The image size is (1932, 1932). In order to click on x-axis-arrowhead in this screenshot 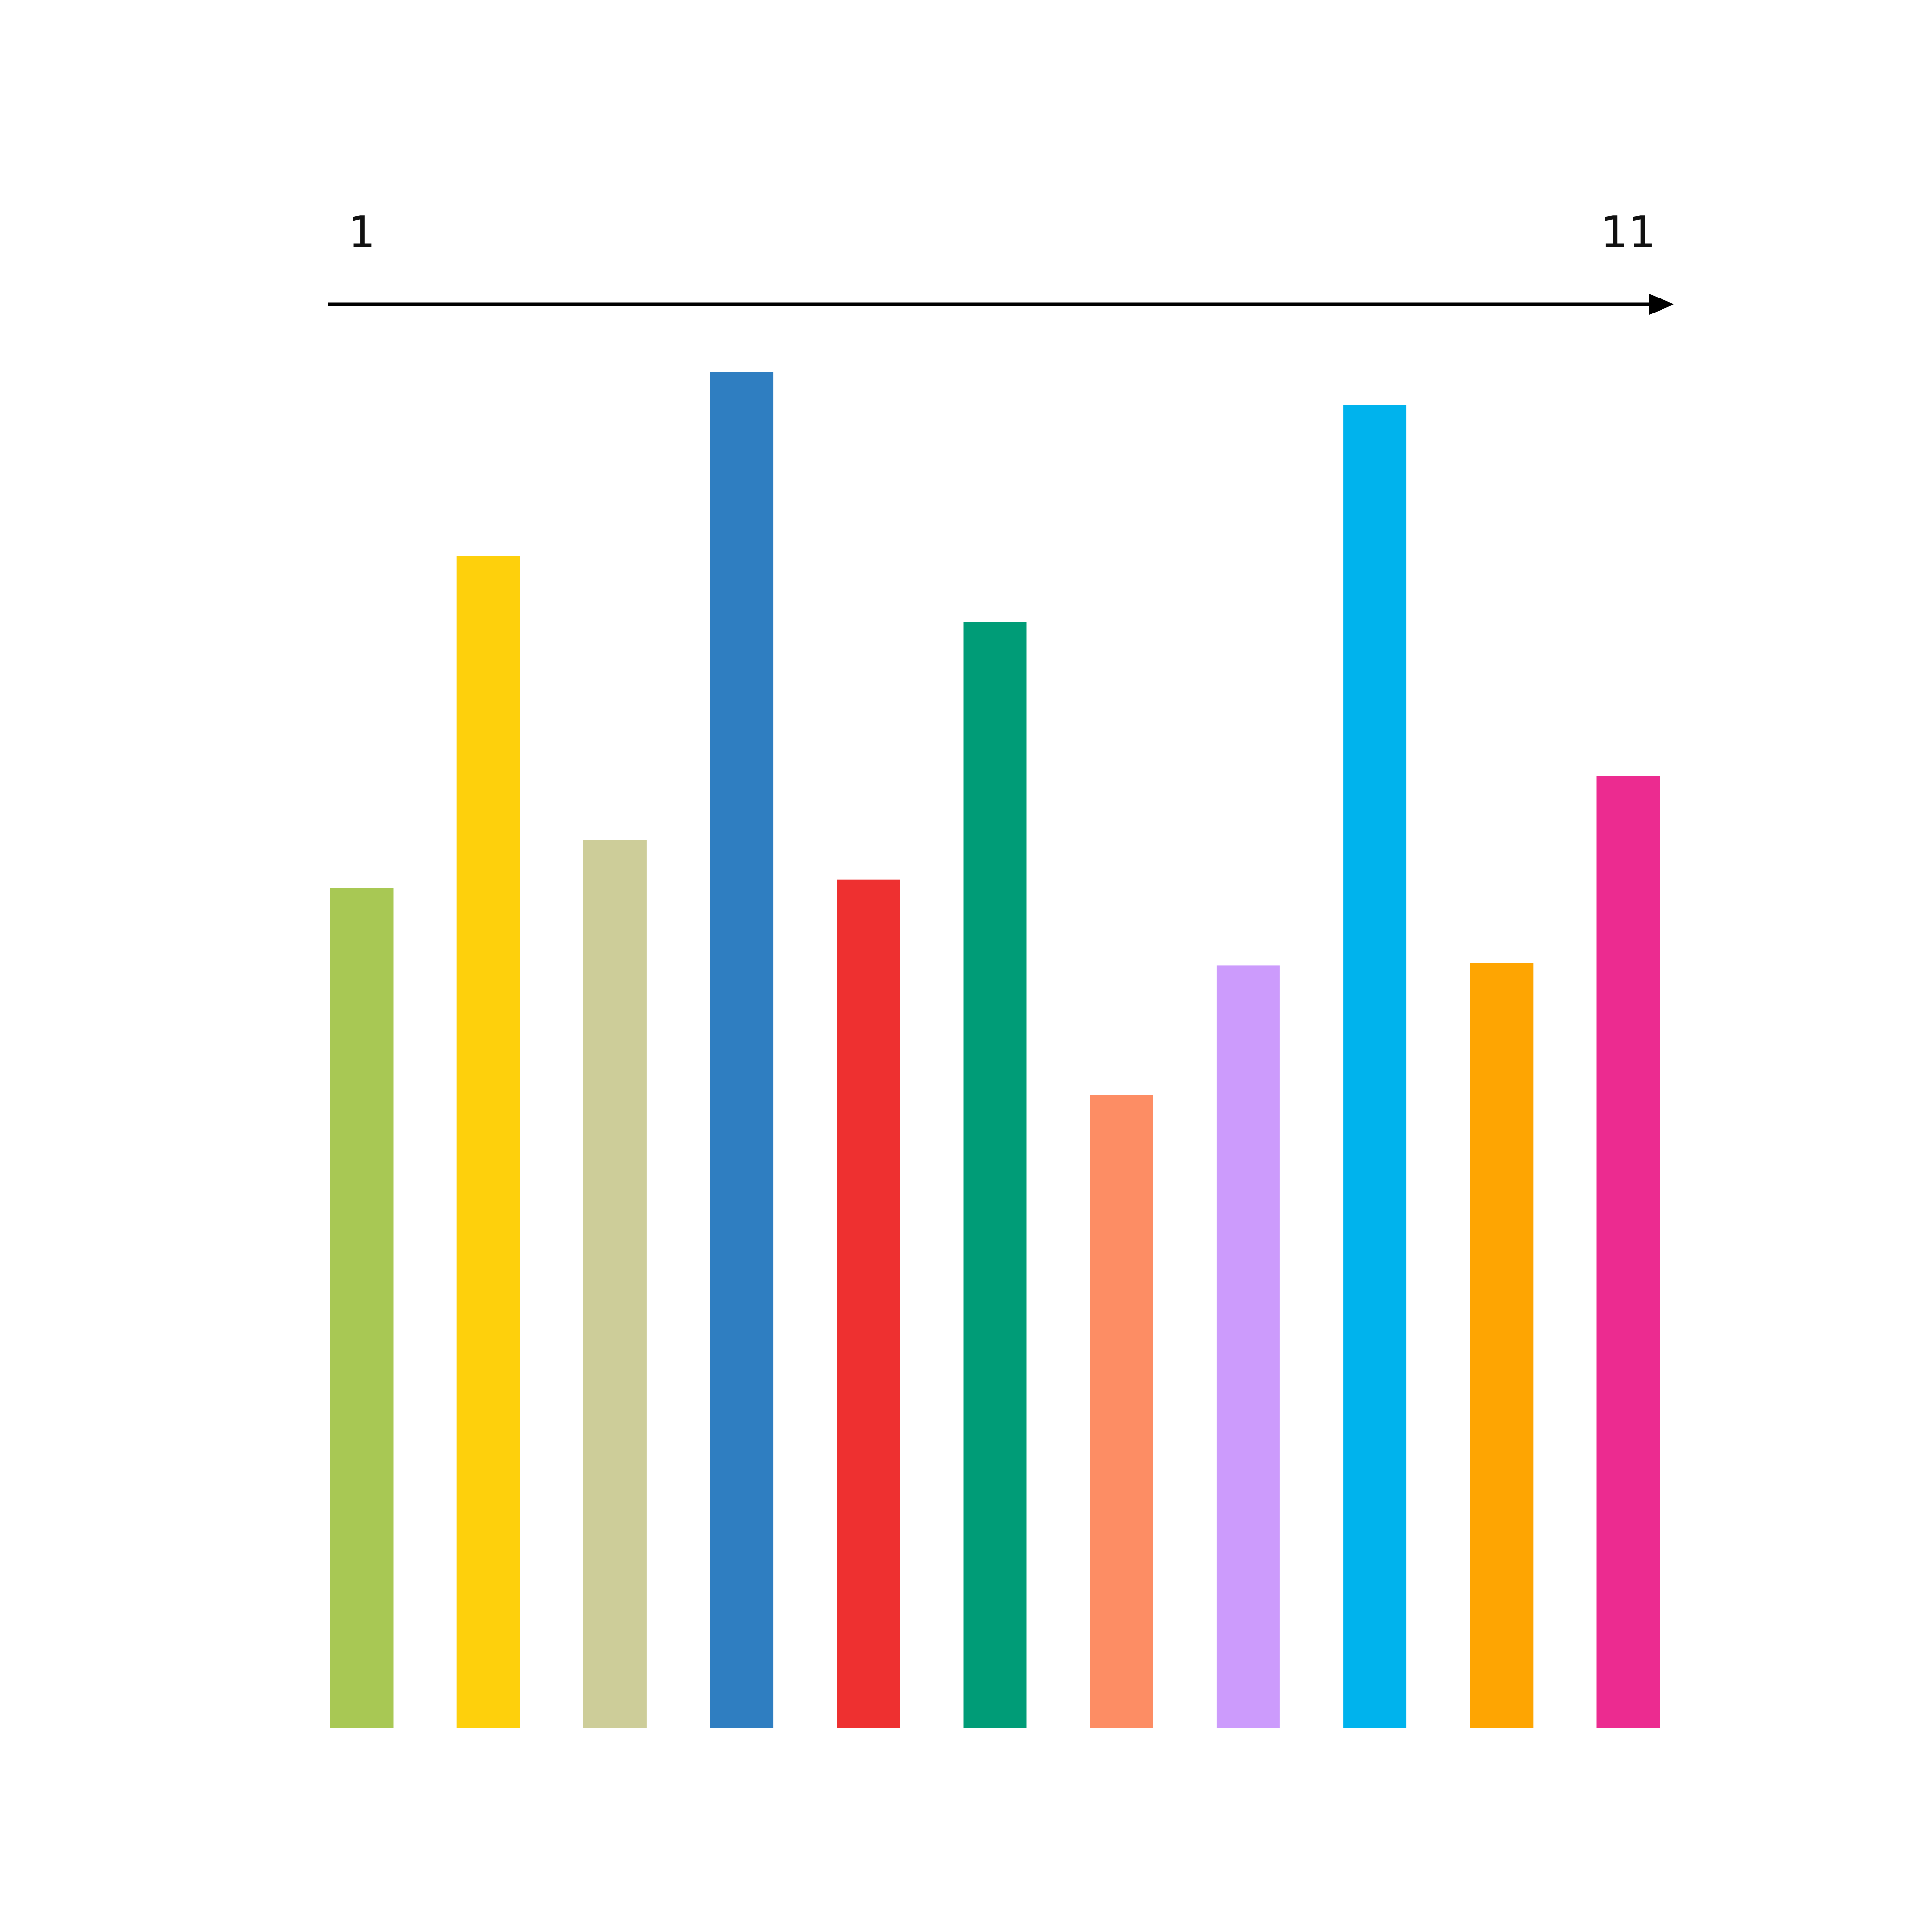, I will do `click(1661, 304)`.